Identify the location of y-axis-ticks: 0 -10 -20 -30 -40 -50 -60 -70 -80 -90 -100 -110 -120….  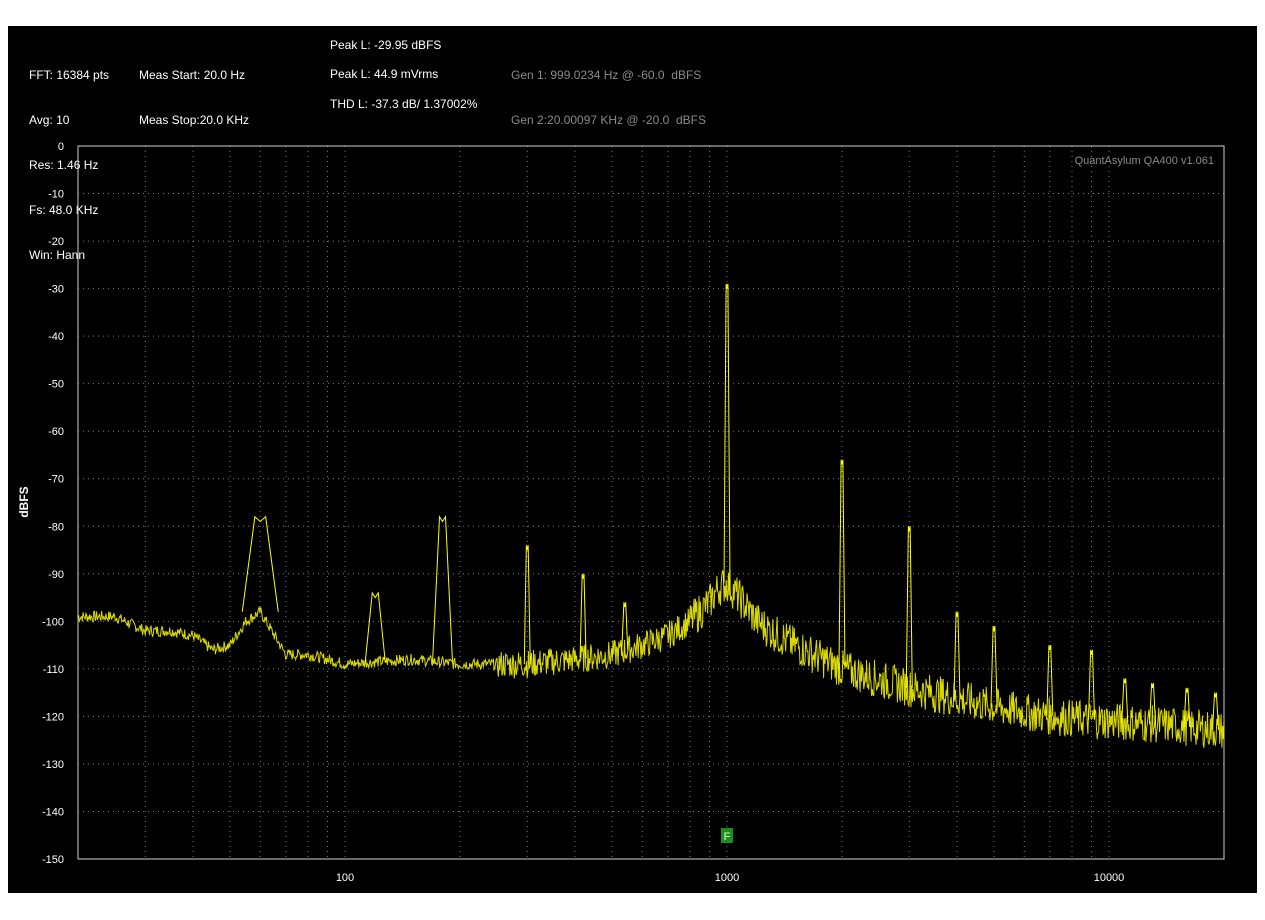
(53, 503).